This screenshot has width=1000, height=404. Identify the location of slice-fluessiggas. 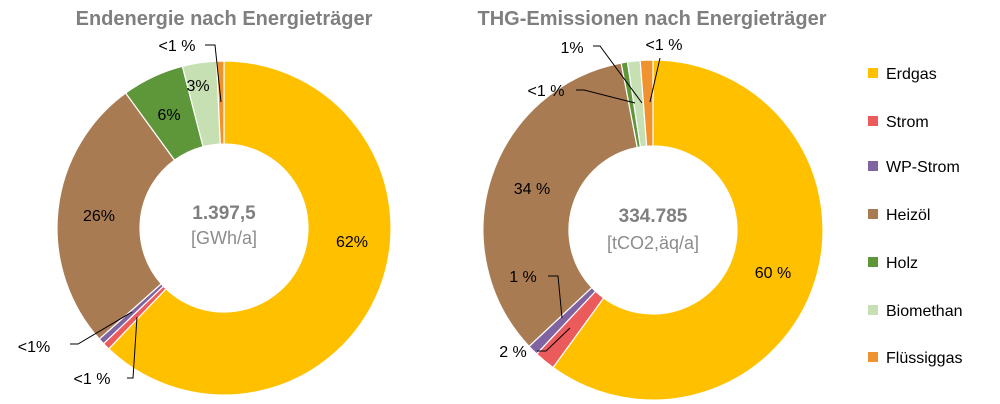
(646, 103).